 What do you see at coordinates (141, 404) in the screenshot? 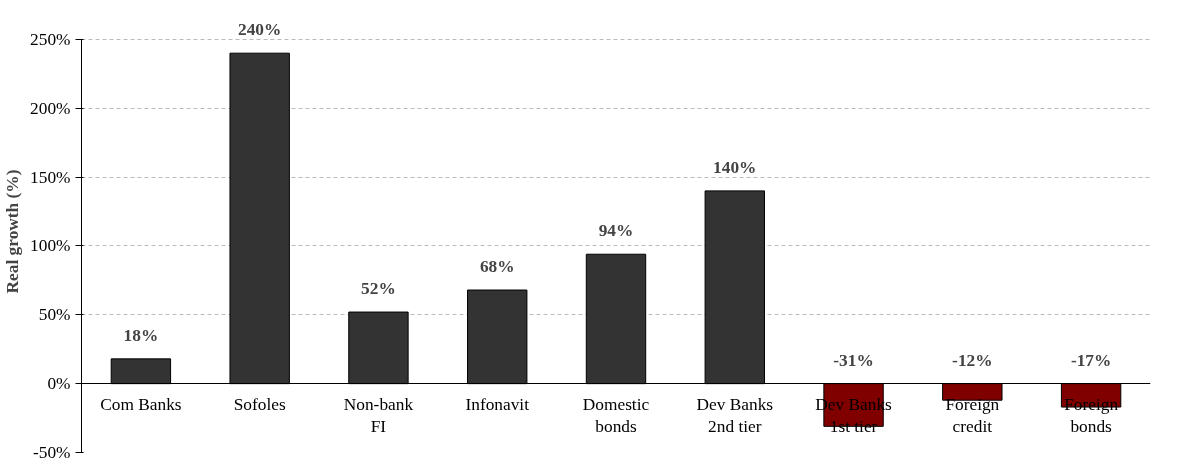
I see `x-tick-label: Com Banks` at bounding box center [141, 404].